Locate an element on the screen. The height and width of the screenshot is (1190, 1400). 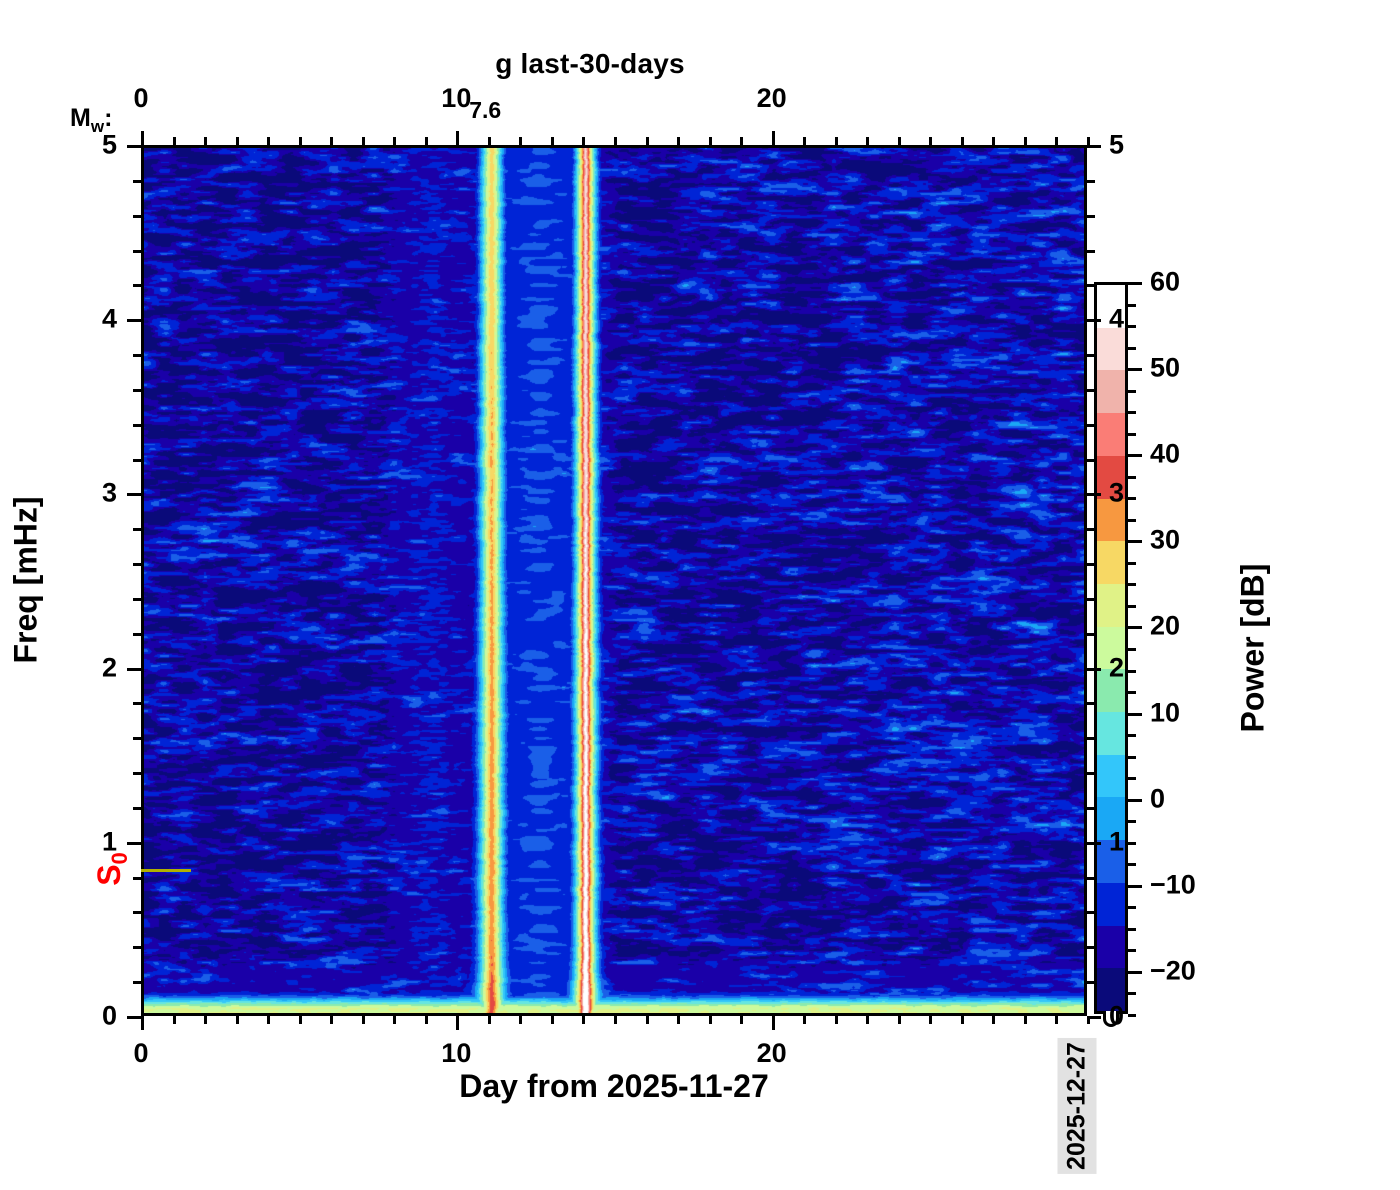
colorbar-underflow-nub is located at coordinates (1111, 1019).